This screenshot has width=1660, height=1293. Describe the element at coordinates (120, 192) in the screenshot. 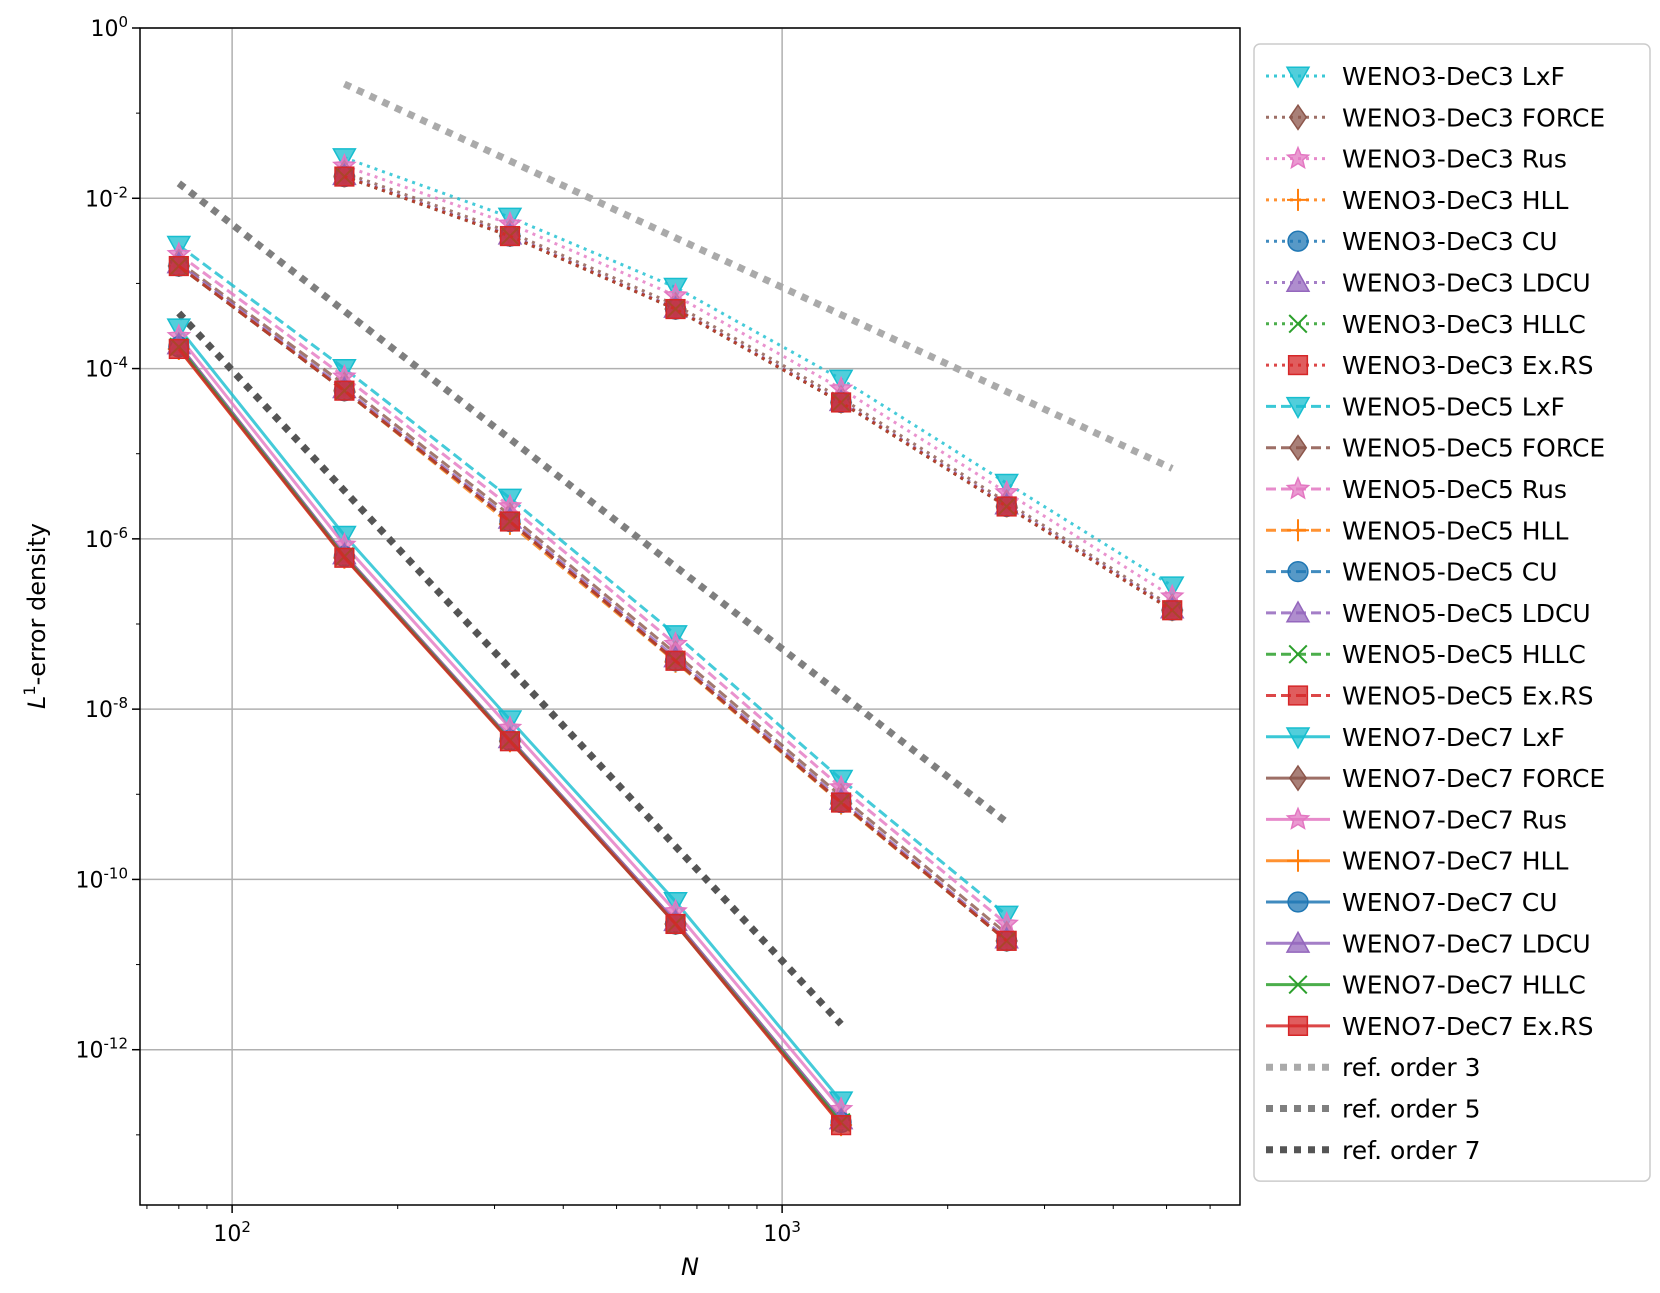

I see `y-tick-exponent: -2` at that location.